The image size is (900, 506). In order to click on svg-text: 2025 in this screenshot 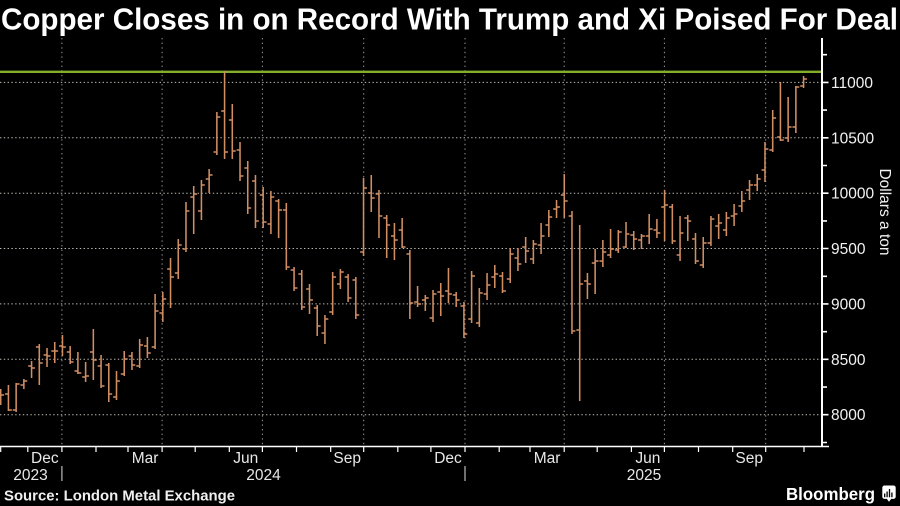, I will do `click(644, 475)`.